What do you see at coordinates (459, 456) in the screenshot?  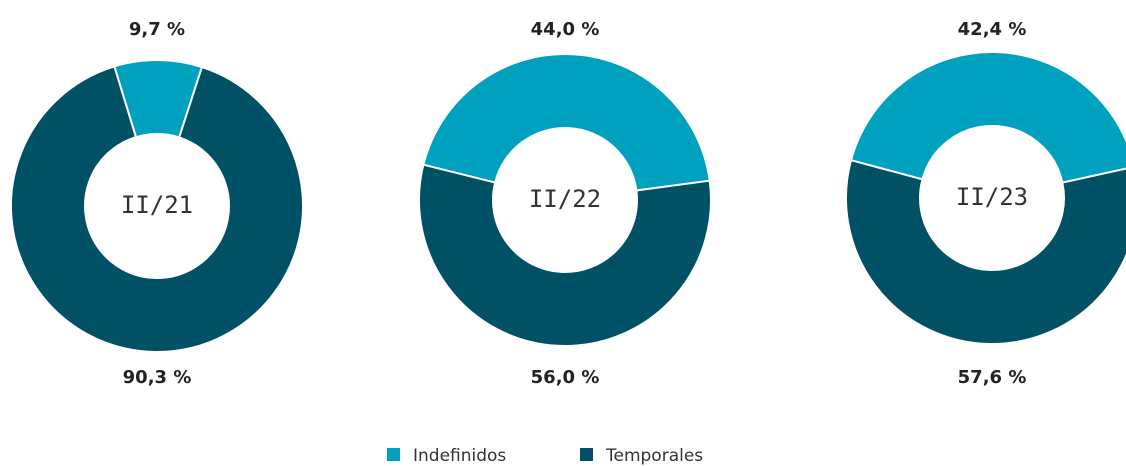 I see `legend-label: Indefinidos` at bounding box center [459, 456].